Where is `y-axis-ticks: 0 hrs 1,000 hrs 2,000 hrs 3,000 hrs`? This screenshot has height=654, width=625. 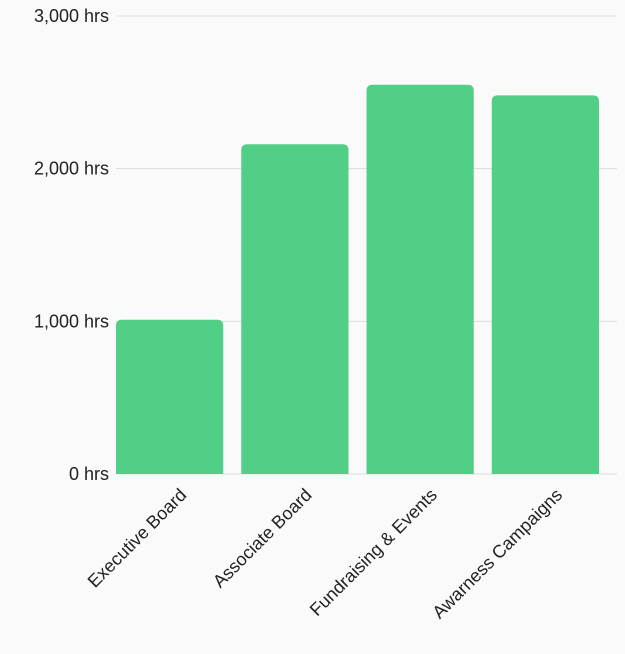 y-axis-ticks: 0 hrs 1,000 hrs 2,000 hrs 3,000 hrs is located at coordinates (71, 245).